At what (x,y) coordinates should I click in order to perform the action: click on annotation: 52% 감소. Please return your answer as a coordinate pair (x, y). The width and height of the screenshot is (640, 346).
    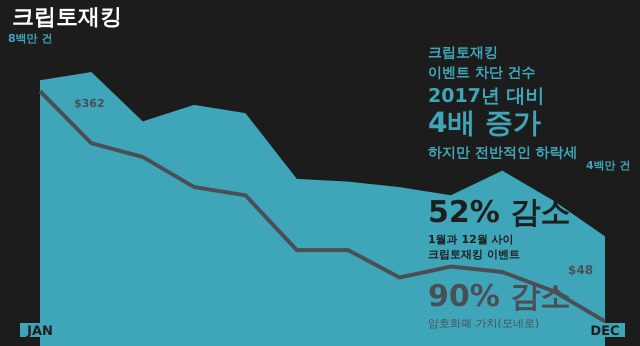
    Looking at the image, I should click on (499, 212).